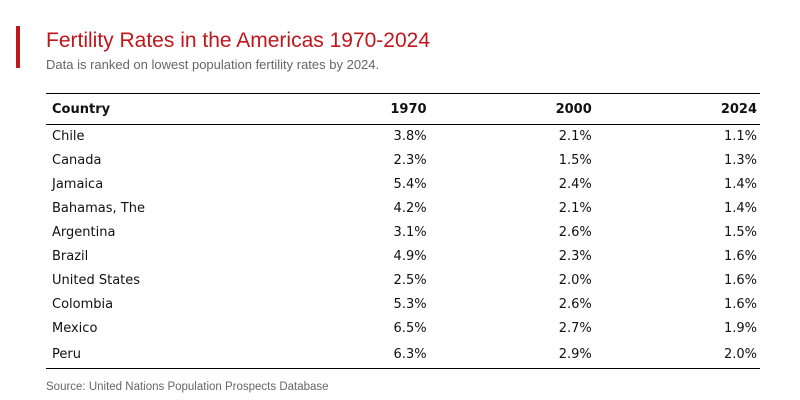 The width and height of the screenshot is (800, 400). I want to click on cell-country: Mexico, so click(75, 328).